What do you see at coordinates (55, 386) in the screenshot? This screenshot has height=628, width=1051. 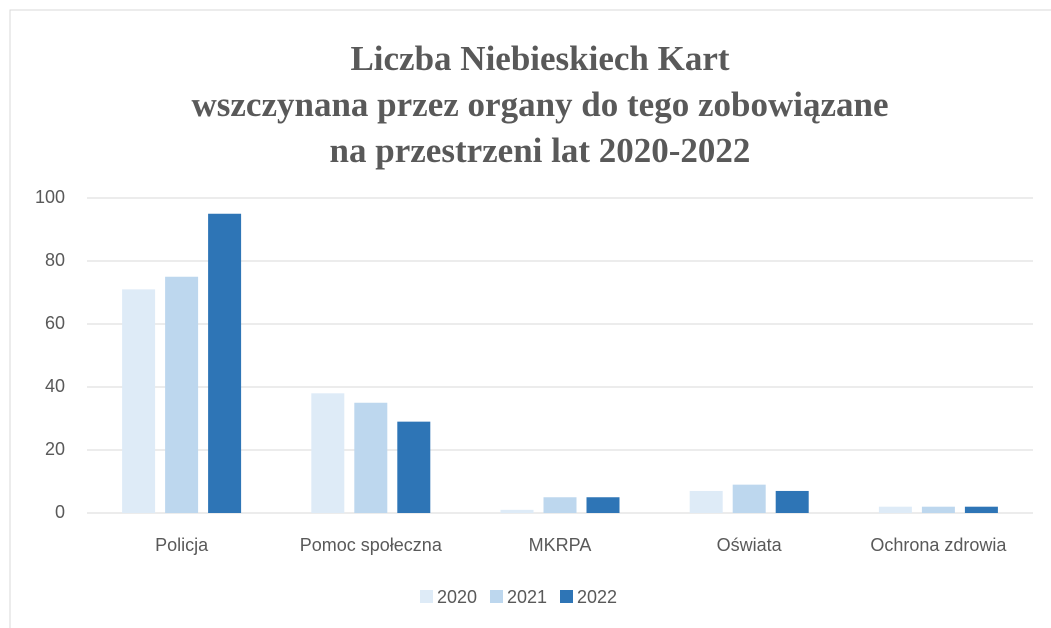 I see `y-tick-label: 40` at bounding box center [55, 386].